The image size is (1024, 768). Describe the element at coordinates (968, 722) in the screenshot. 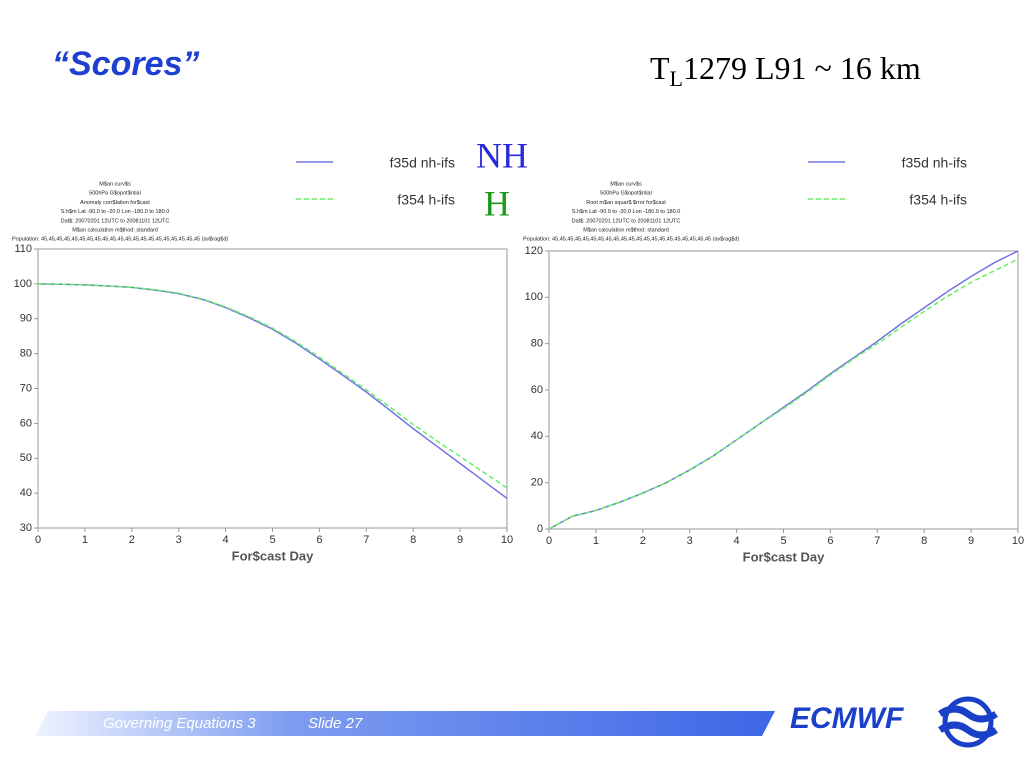

I see `brand-logo` at that location.